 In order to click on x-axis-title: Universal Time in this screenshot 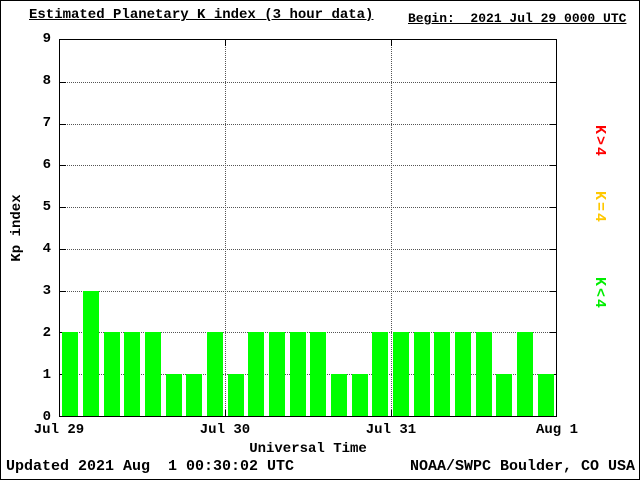, I will do `click(308, 449)`.